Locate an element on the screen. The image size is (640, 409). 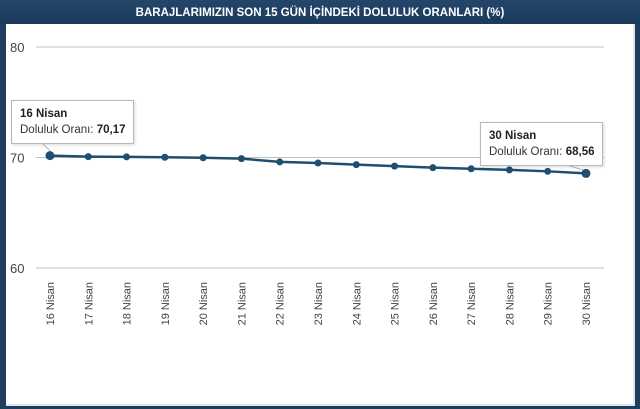
y-axis-tick-label: 80 is located at coordinates (17, 47).